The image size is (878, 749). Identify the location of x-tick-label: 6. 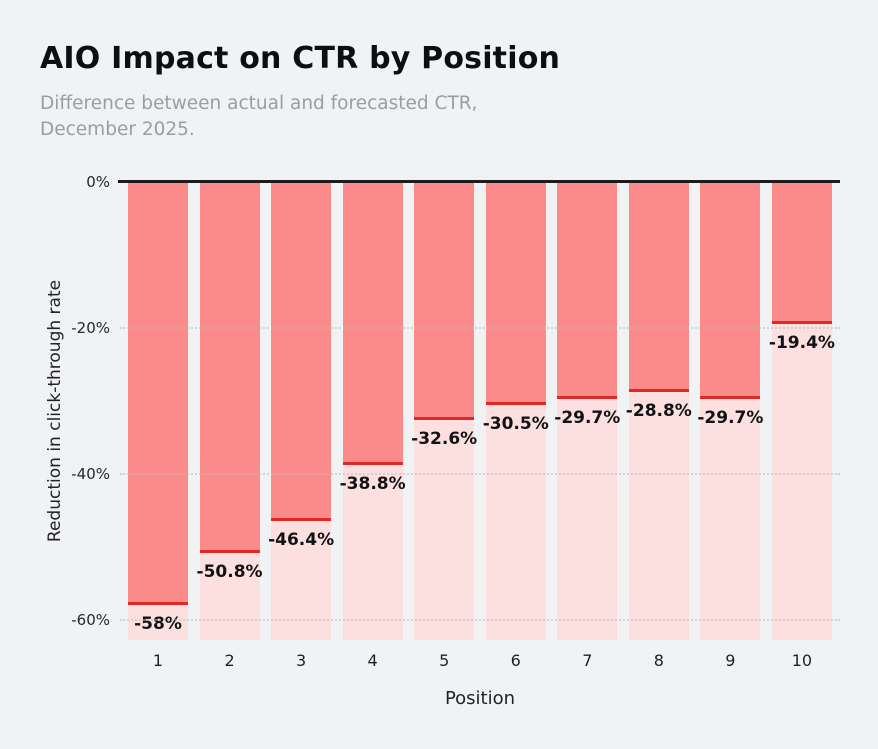
(515, 660).